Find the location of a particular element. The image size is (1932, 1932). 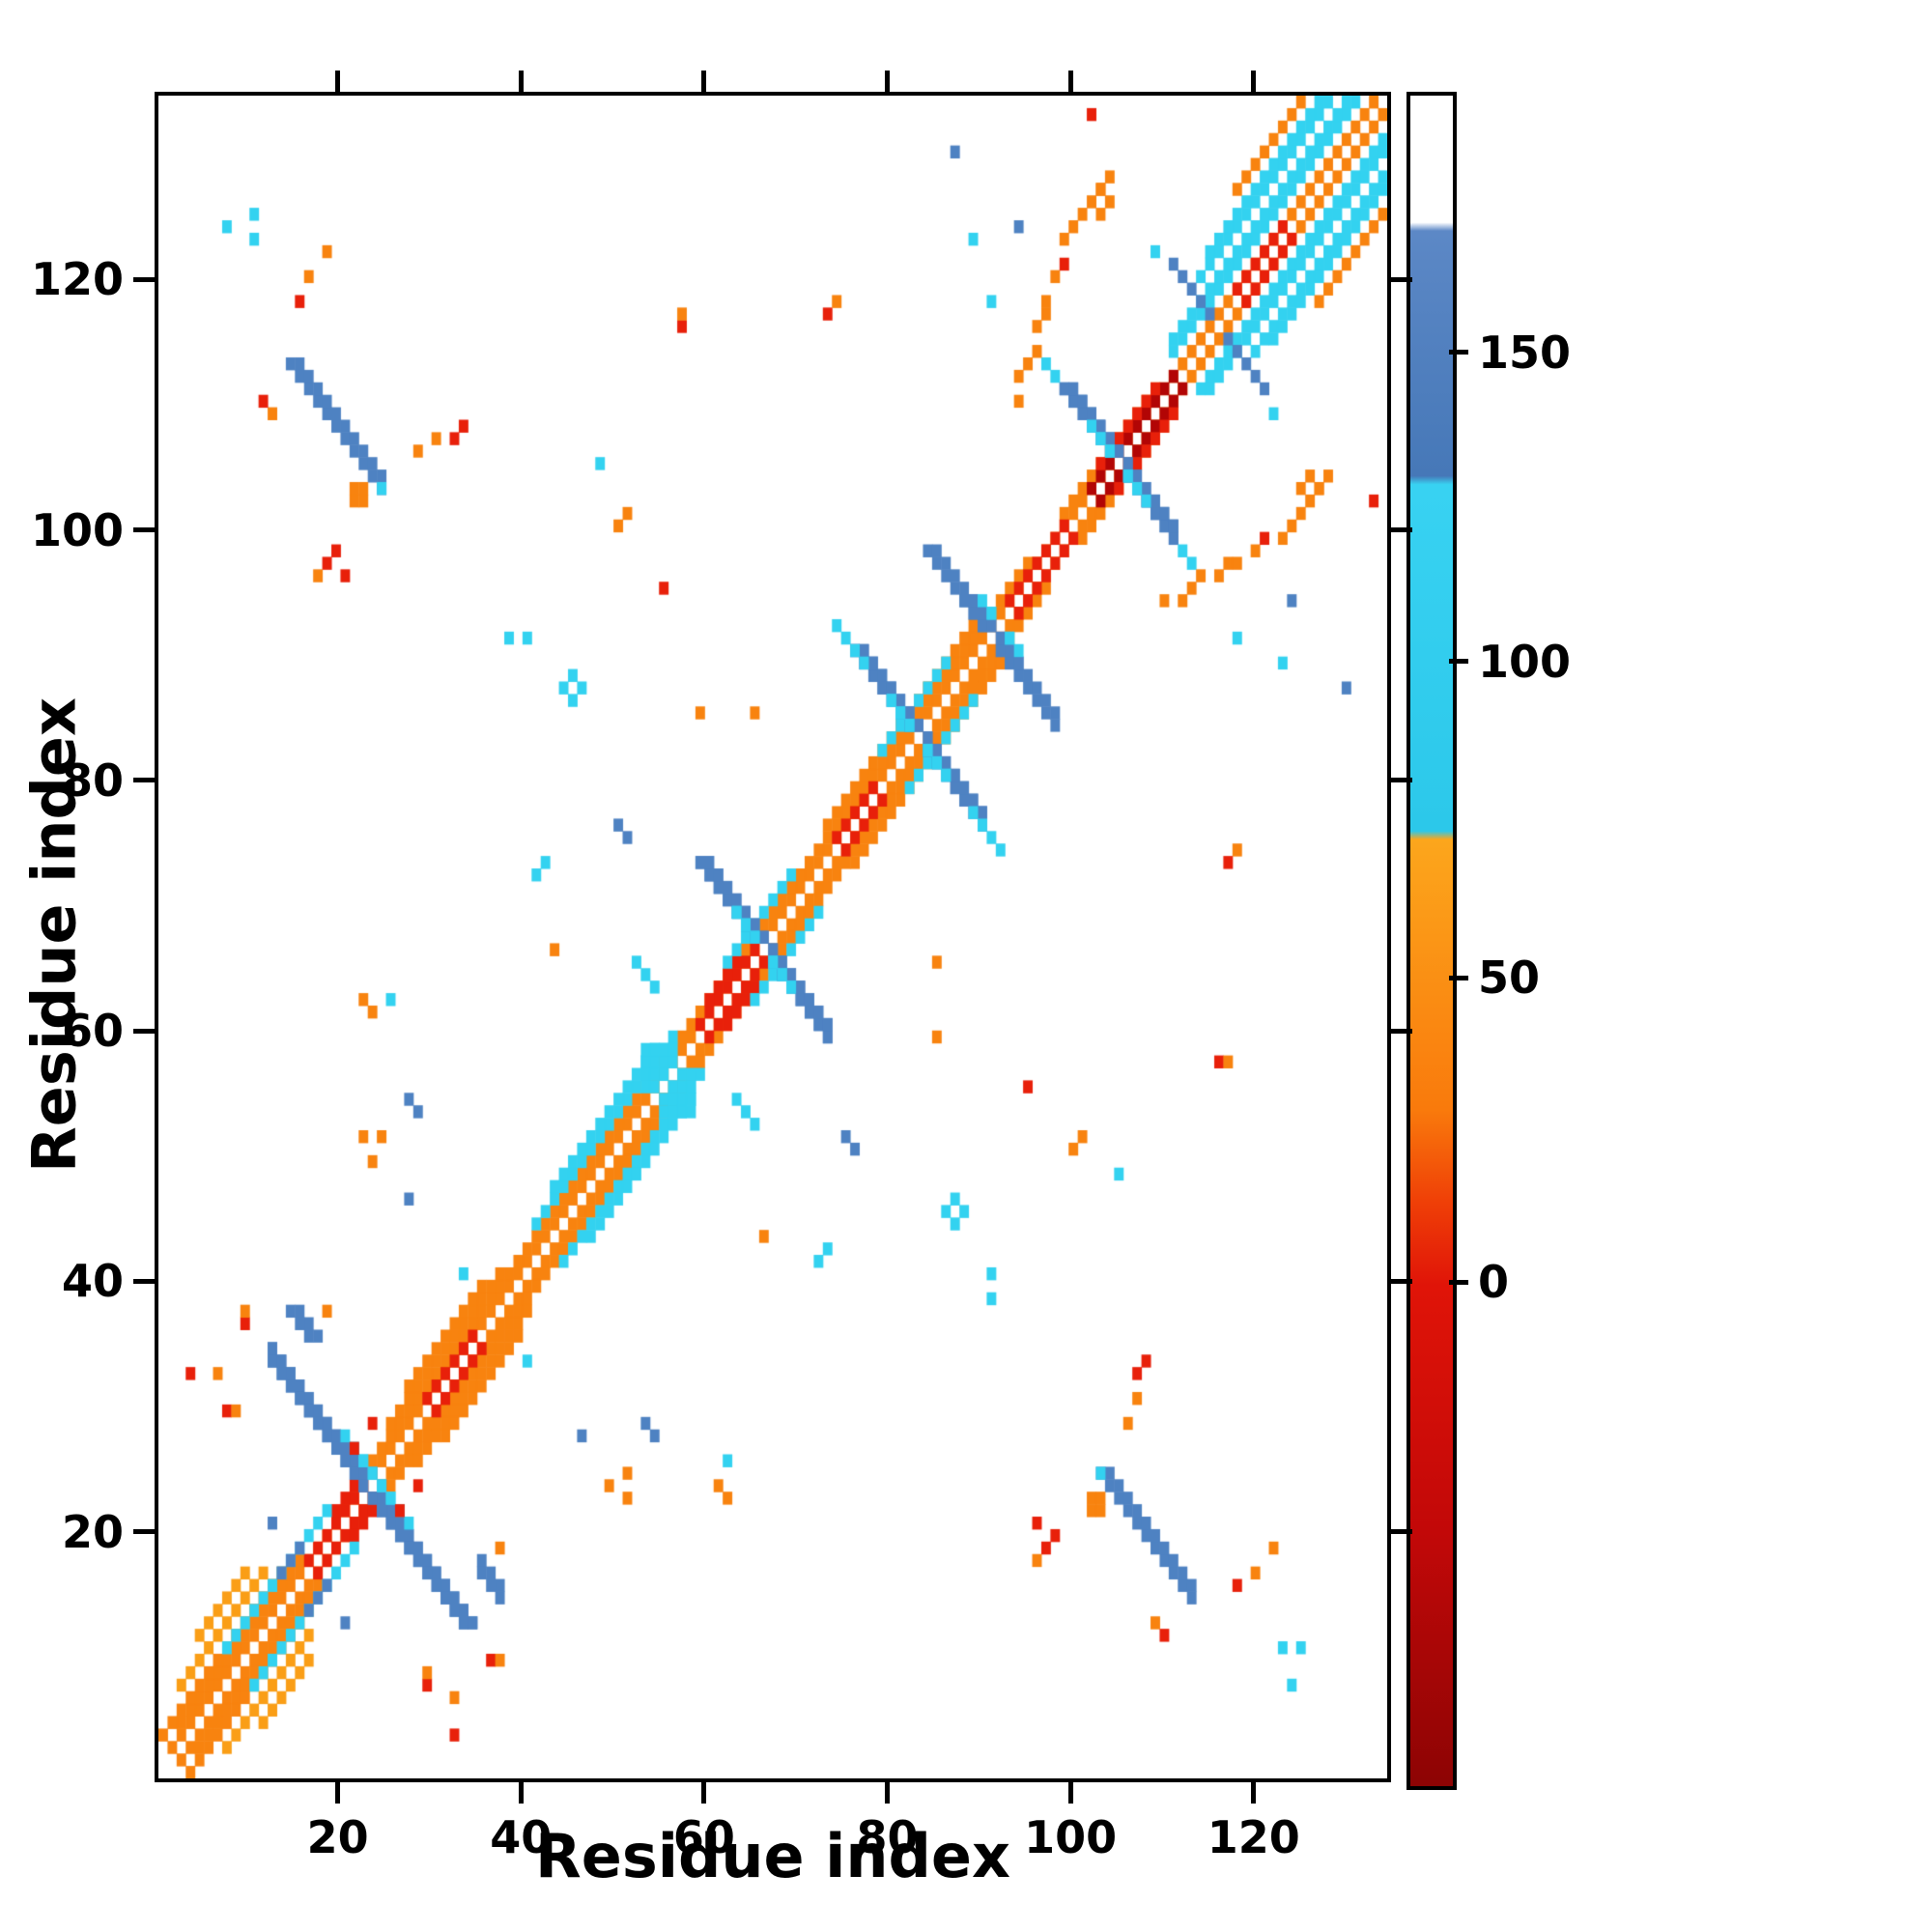

y-tick-label: 20 is located at coordinates (92, 1531).